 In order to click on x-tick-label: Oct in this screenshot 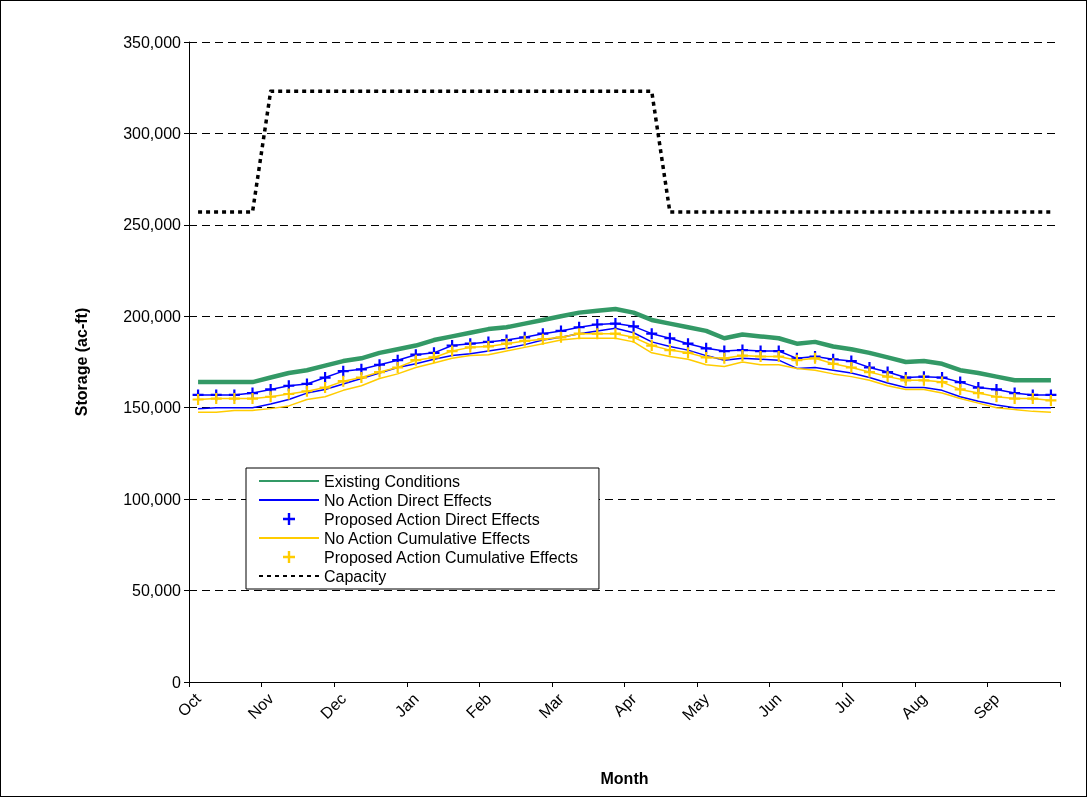, I will do `click(189, 704)`.